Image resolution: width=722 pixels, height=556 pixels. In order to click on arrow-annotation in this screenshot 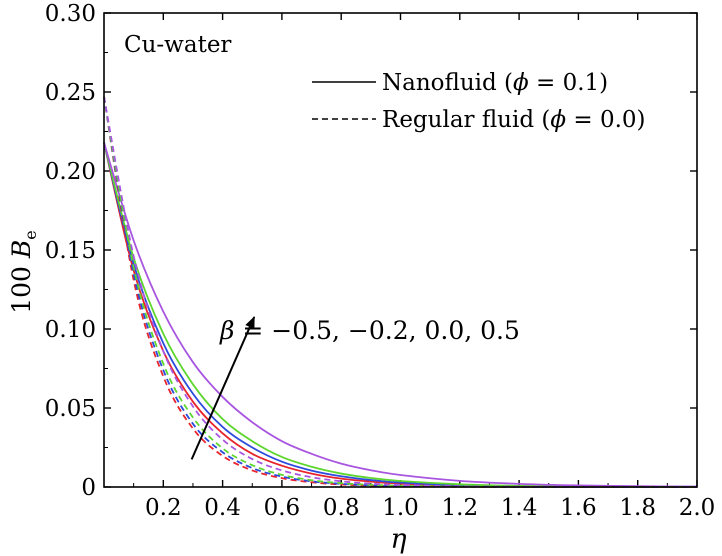, I will do `click(223, 388)`.